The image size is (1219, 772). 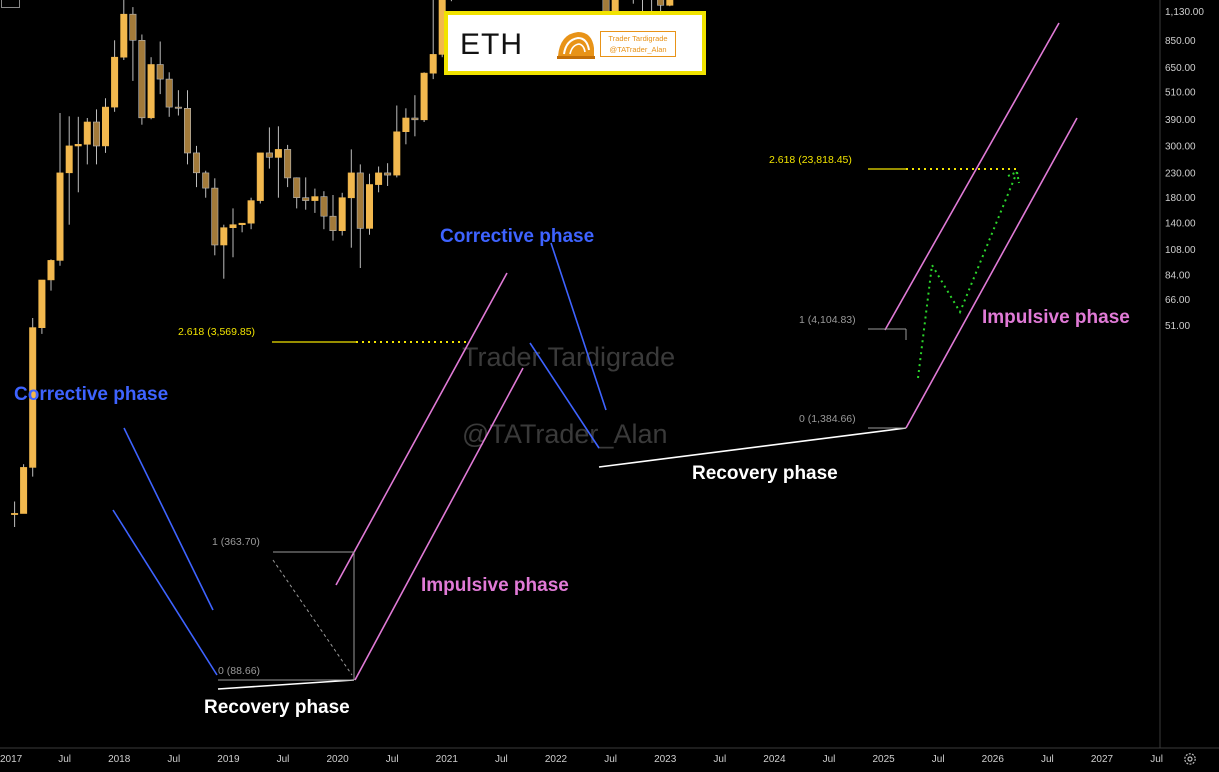 I want to click on impulsive-phase-label-right: Impulsive phase, so click(x=1056, y=317).